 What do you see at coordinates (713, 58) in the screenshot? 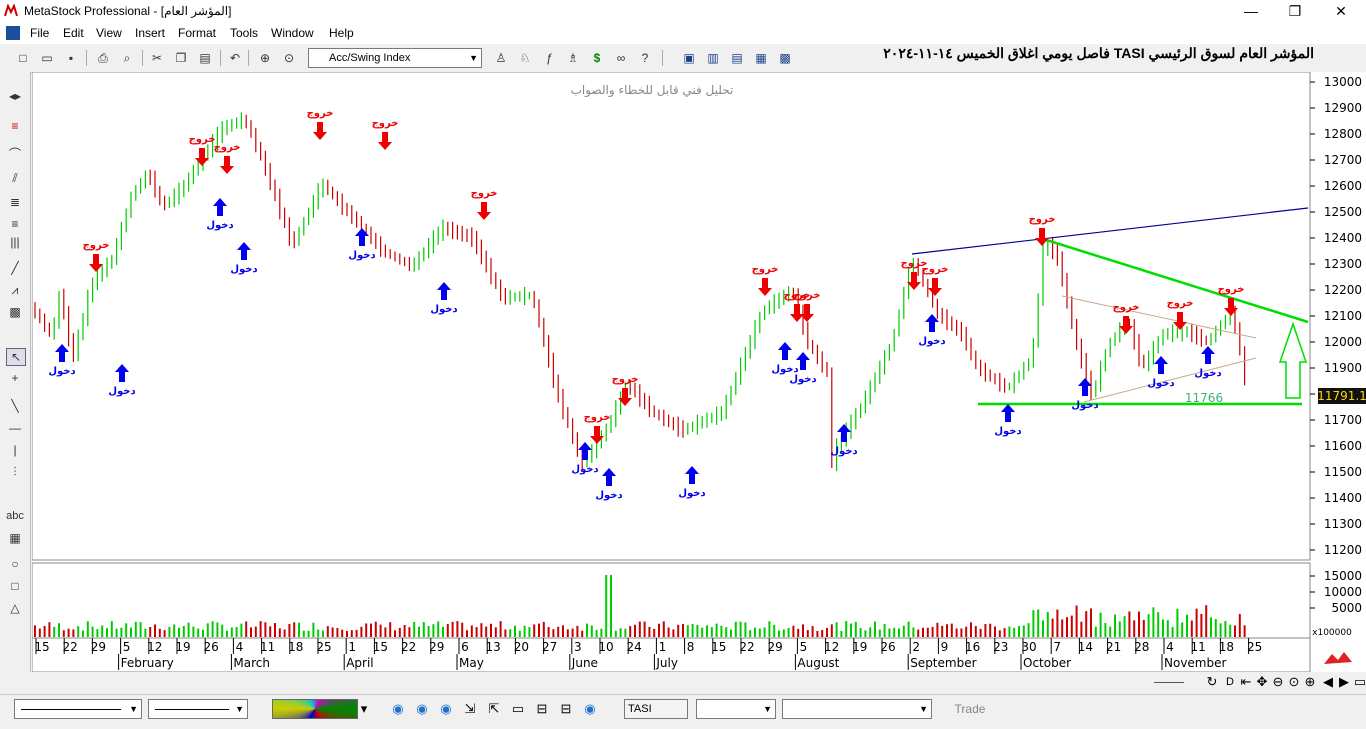
I see `tile-vertical-icon: ▥` at bounding box center [713, 58].